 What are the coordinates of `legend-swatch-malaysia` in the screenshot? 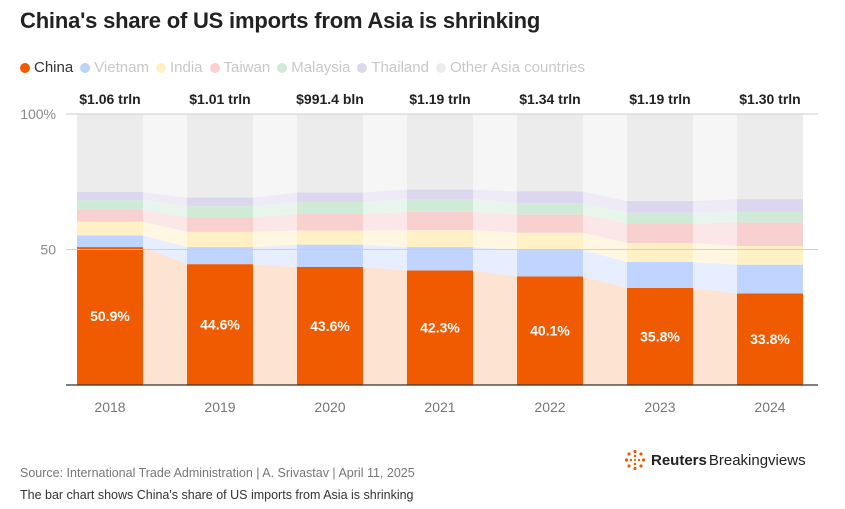 It's located at (282, 67).